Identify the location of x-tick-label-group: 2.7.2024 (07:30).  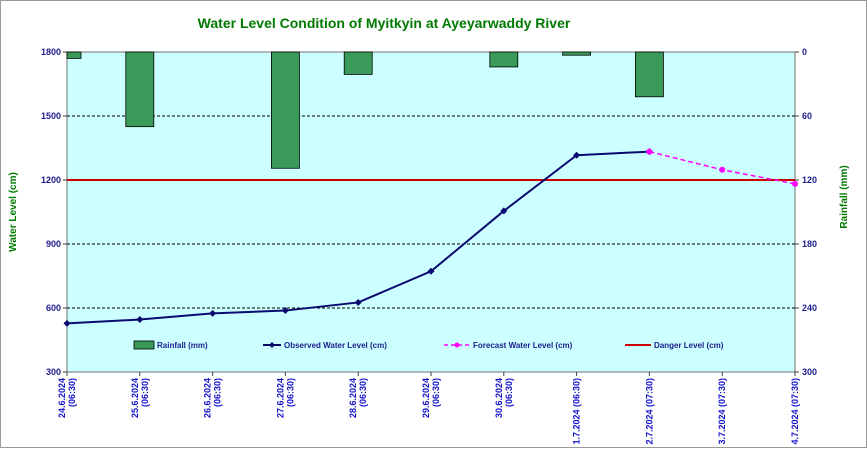
(649, 411).